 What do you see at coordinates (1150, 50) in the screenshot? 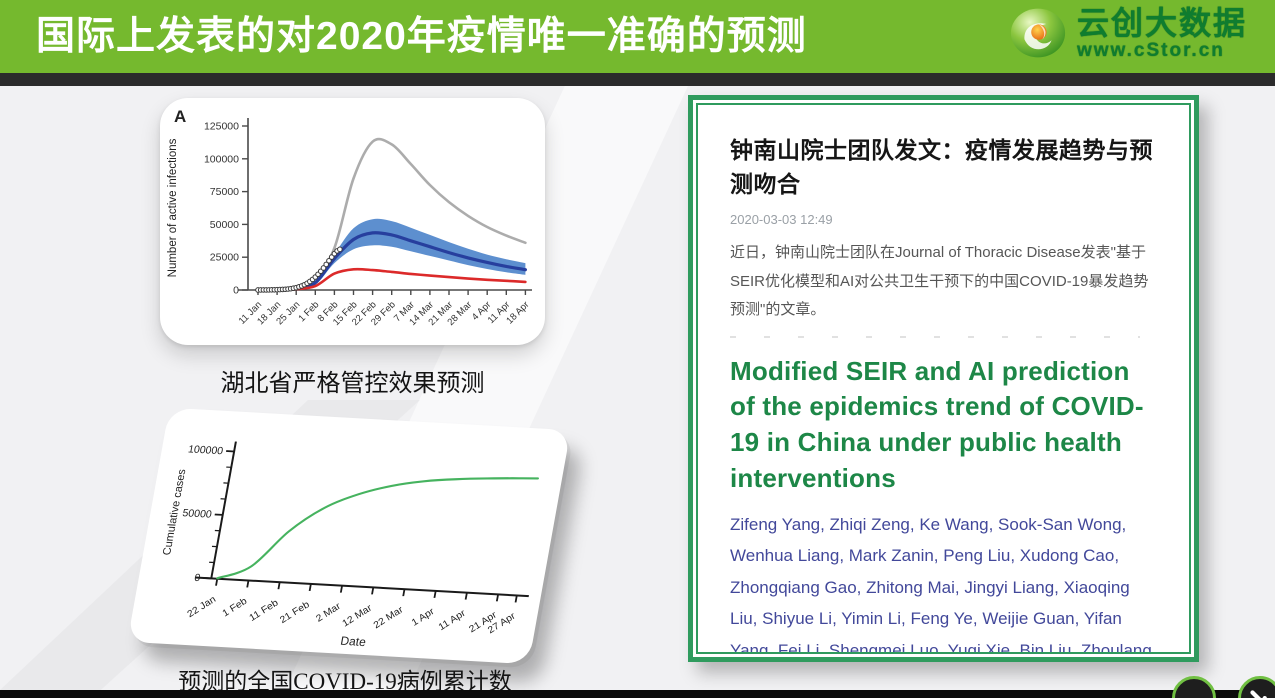
I see `logo-url: www.cStor.cn` at bounding box center [1150, 50].